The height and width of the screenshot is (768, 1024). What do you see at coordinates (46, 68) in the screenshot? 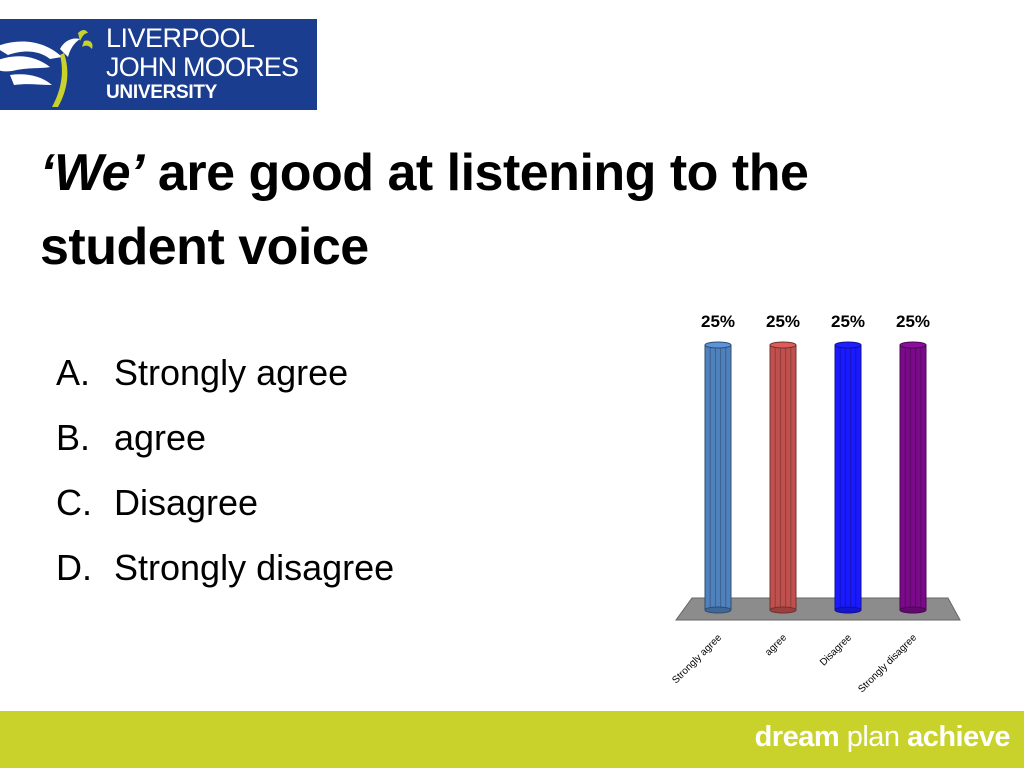
I see `liver-bird-icon` at bounding box center [46, 68].